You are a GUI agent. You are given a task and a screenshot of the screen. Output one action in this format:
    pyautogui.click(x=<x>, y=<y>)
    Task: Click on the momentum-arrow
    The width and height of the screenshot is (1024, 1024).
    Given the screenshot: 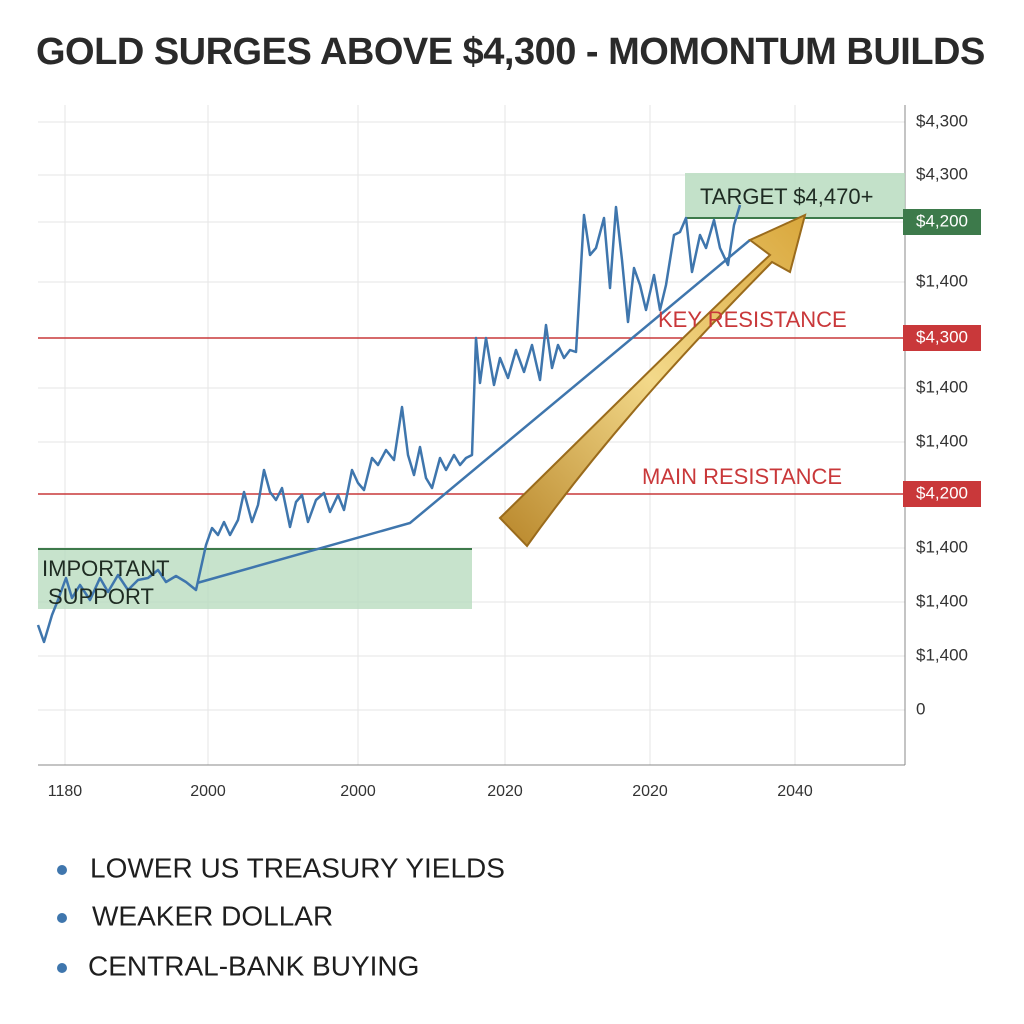 What is the action you would take?
    pyautogui.click(x=652, y=380)
    